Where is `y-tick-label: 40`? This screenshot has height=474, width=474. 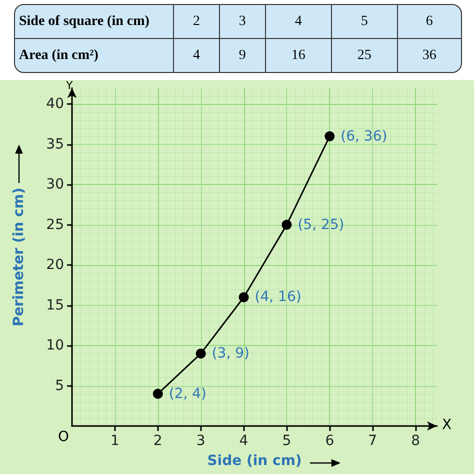
y-tick-label: 40 is located at coordinates (55, 104).